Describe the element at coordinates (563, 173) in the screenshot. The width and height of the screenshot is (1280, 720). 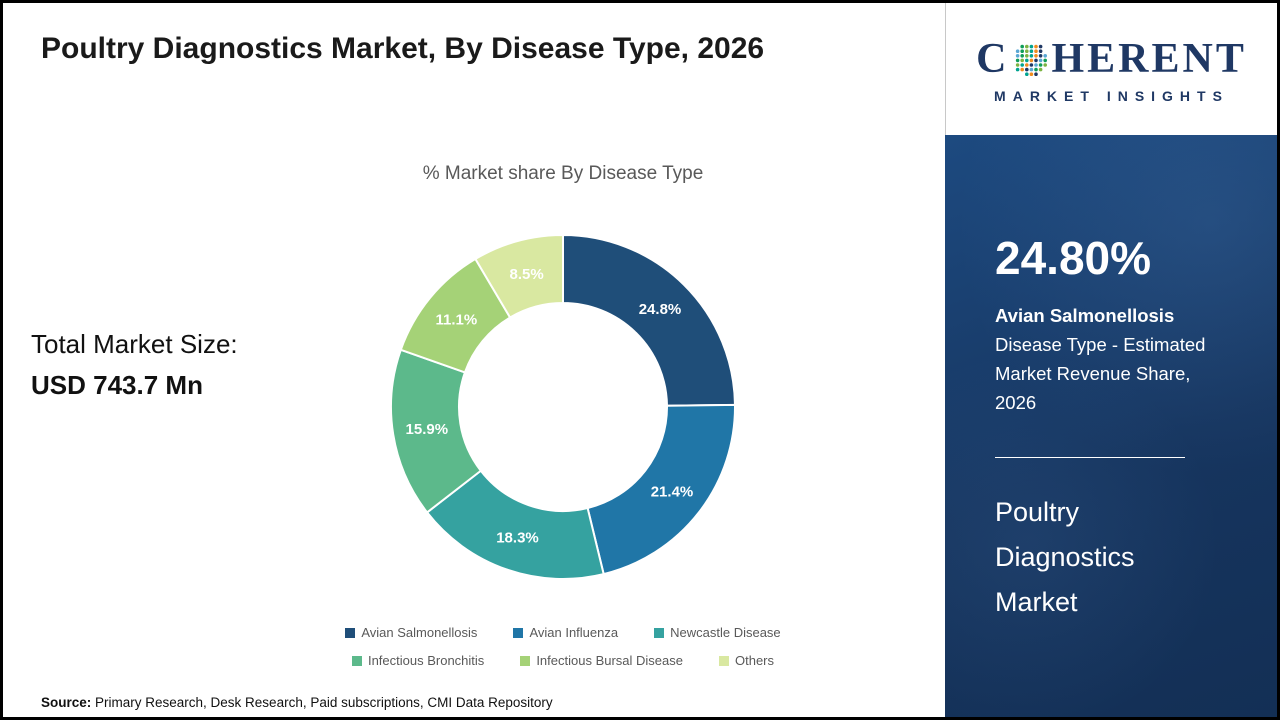
I see `chart-subtitle: % Market share By Disease Type` at that location.